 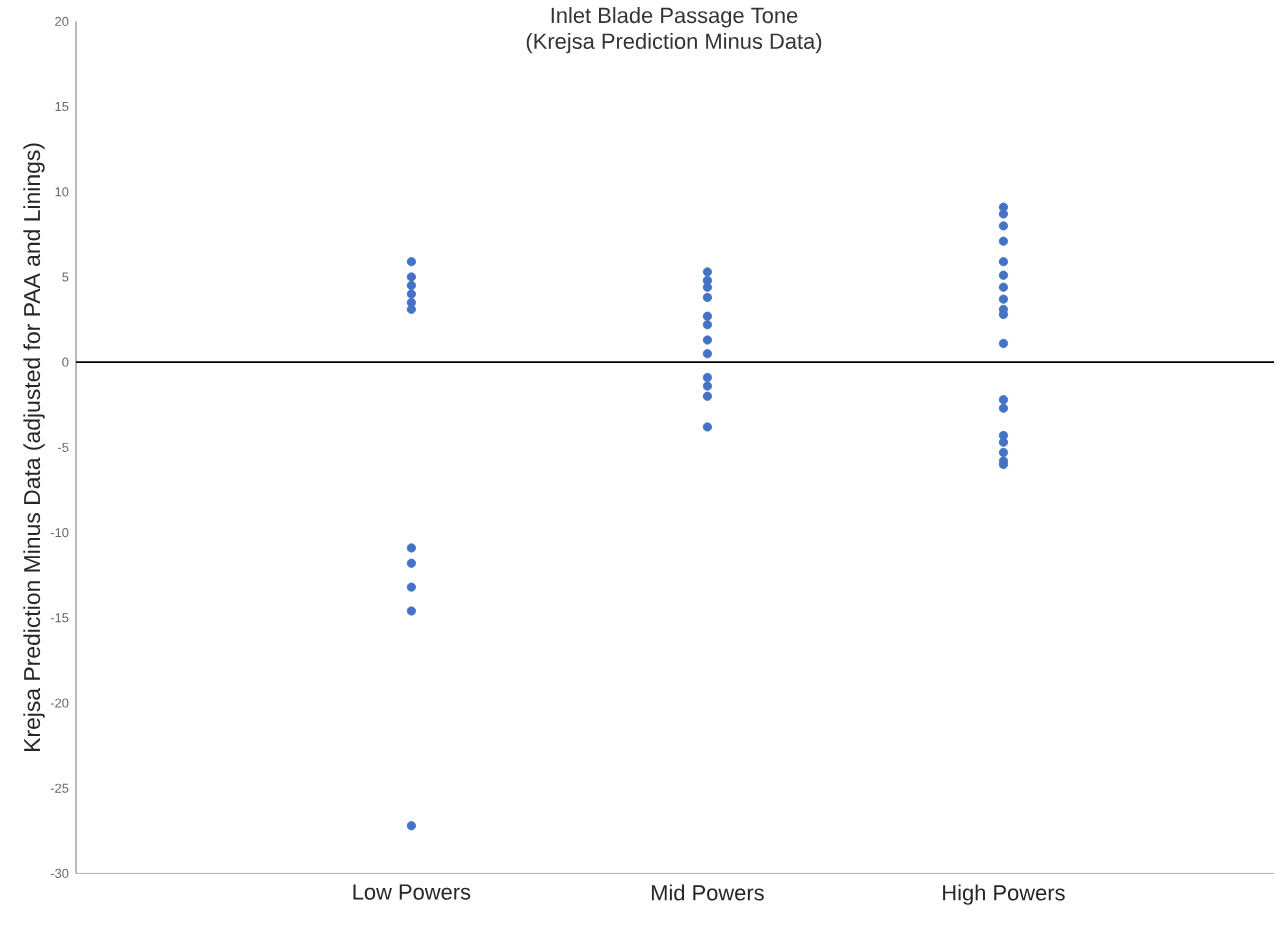 What do you see at coordinates (674, 17) in the screenshot?
I see `chart-title: Inlet Blade Passage Tone` at bounding box center [674, 17].